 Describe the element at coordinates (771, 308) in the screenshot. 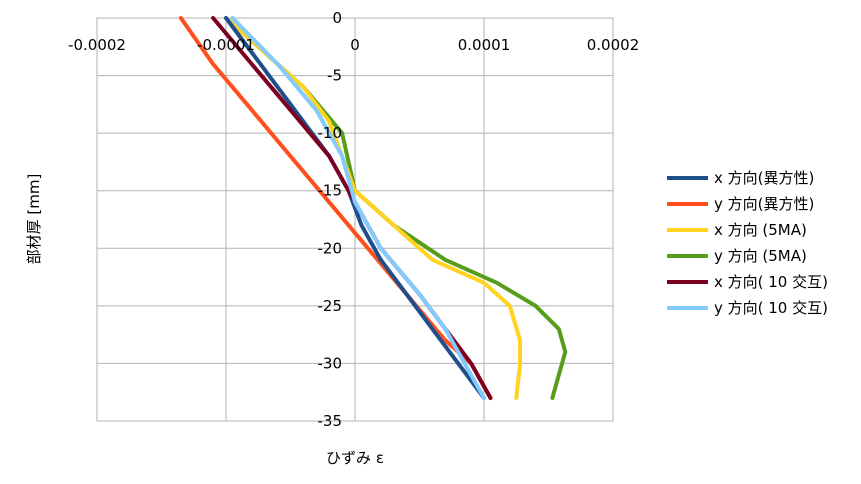

I see `legend-label: y 方向( 10 交互)` at that location.